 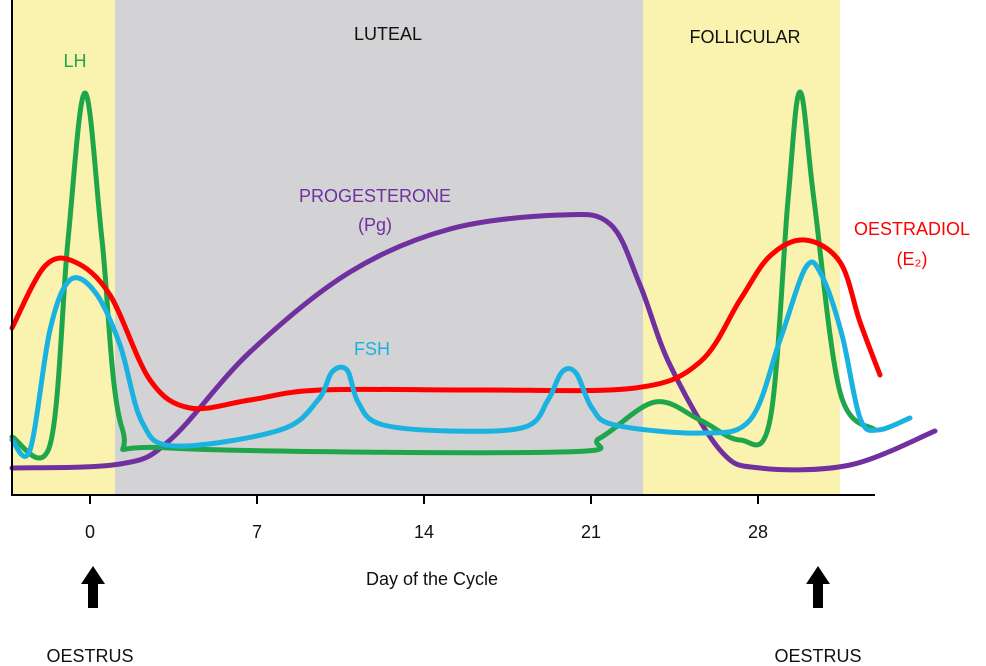 What do you see at coordinates (90, 532) in the screenshot?
I see `tick-label: 0` at bounding box center [90, 532].